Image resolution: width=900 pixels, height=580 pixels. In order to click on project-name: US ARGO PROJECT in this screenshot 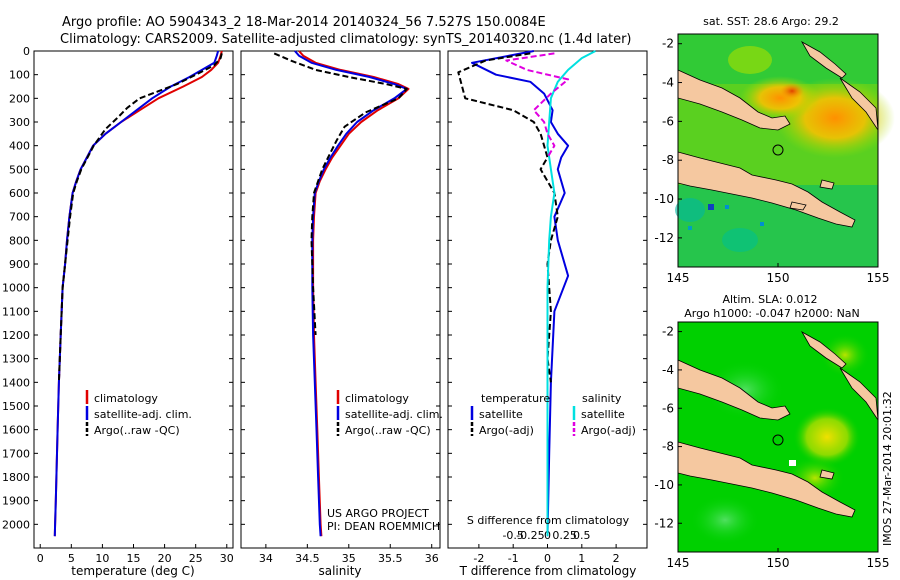, I will do `click(378, 513)`.